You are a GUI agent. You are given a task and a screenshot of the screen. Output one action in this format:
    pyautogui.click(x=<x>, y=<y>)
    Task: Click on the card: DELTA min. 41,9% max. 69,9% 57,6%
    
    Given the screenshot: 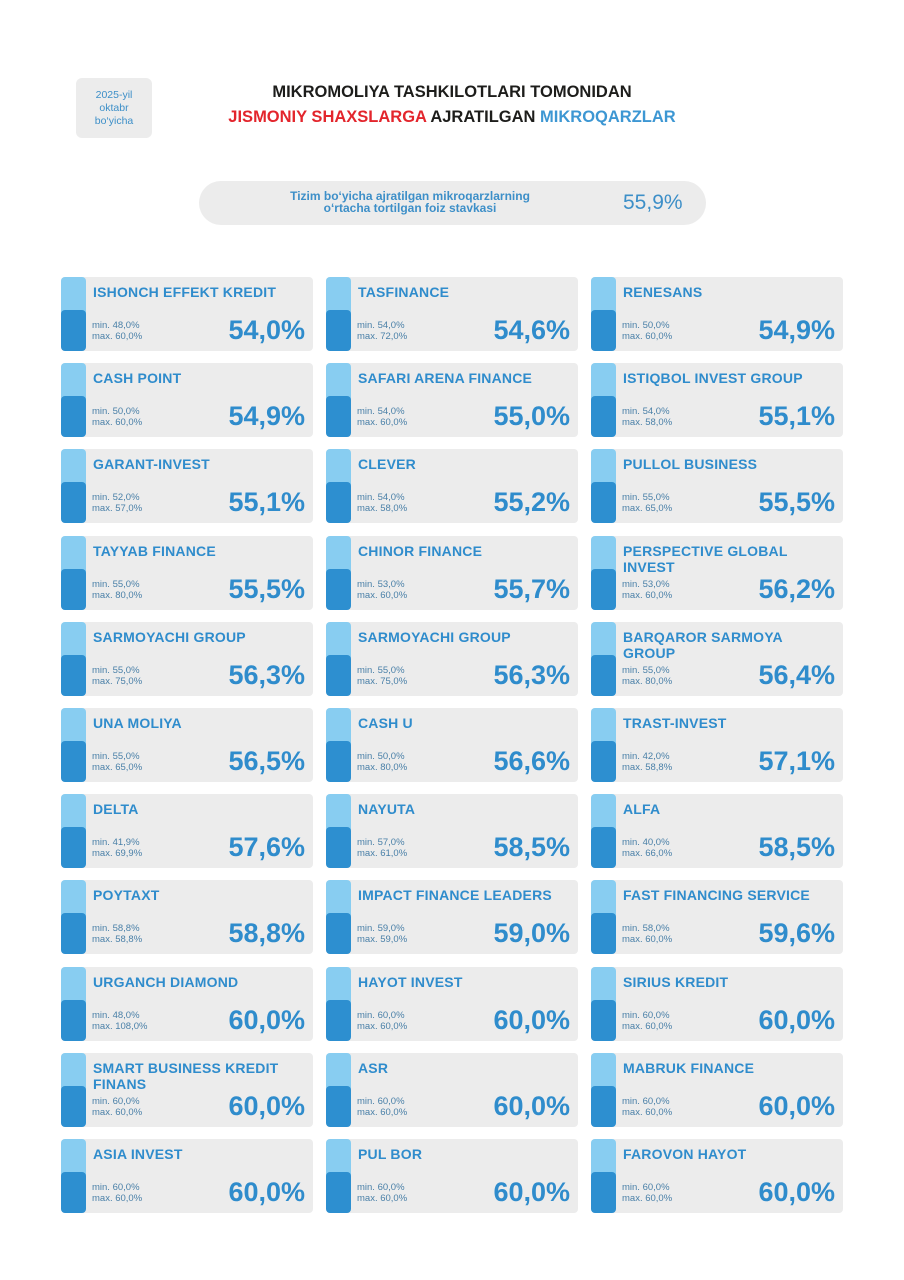 What is the action you would take?
    pyautogui.click(x=187, y=831)
    